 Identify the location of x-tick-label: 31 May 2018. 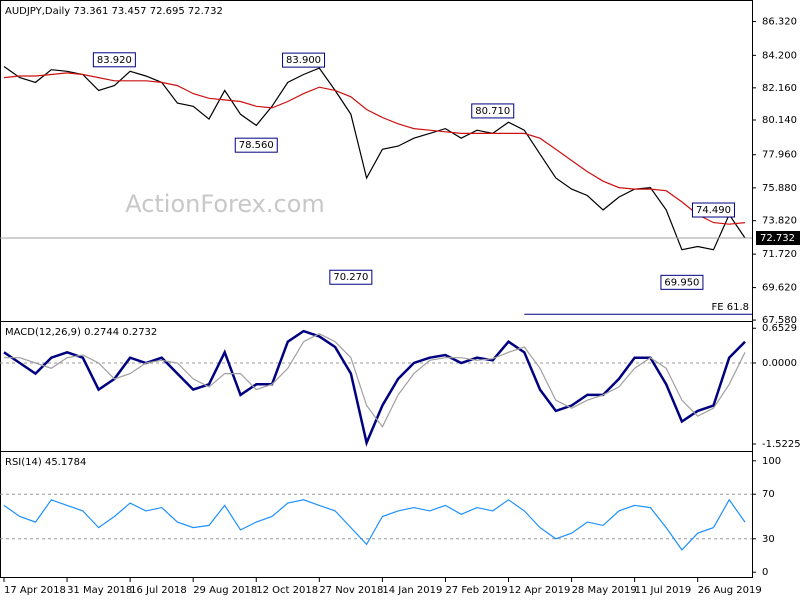
(99, 590).